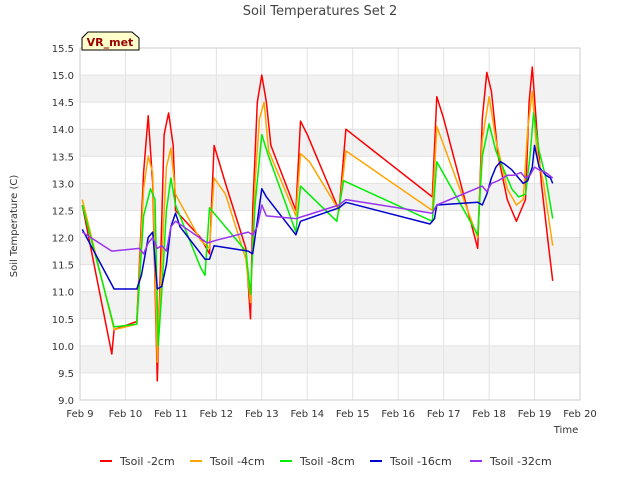  I want to click on vr-met-annotation: VR_met, so click(110, 41).